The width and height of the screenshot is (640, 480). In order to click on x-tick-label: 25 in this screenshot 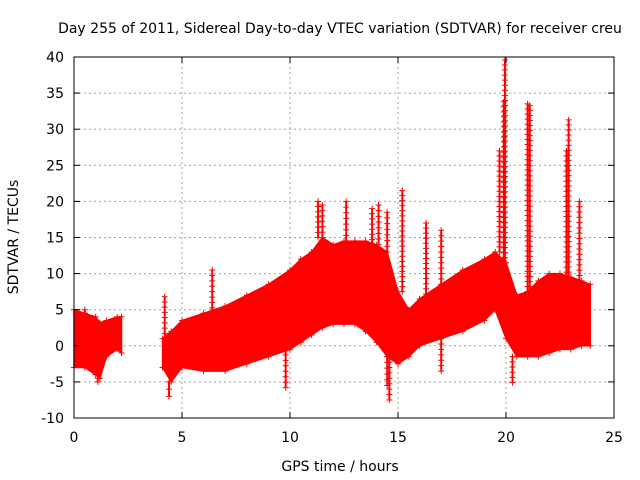, I will do `click(614, 438)`.